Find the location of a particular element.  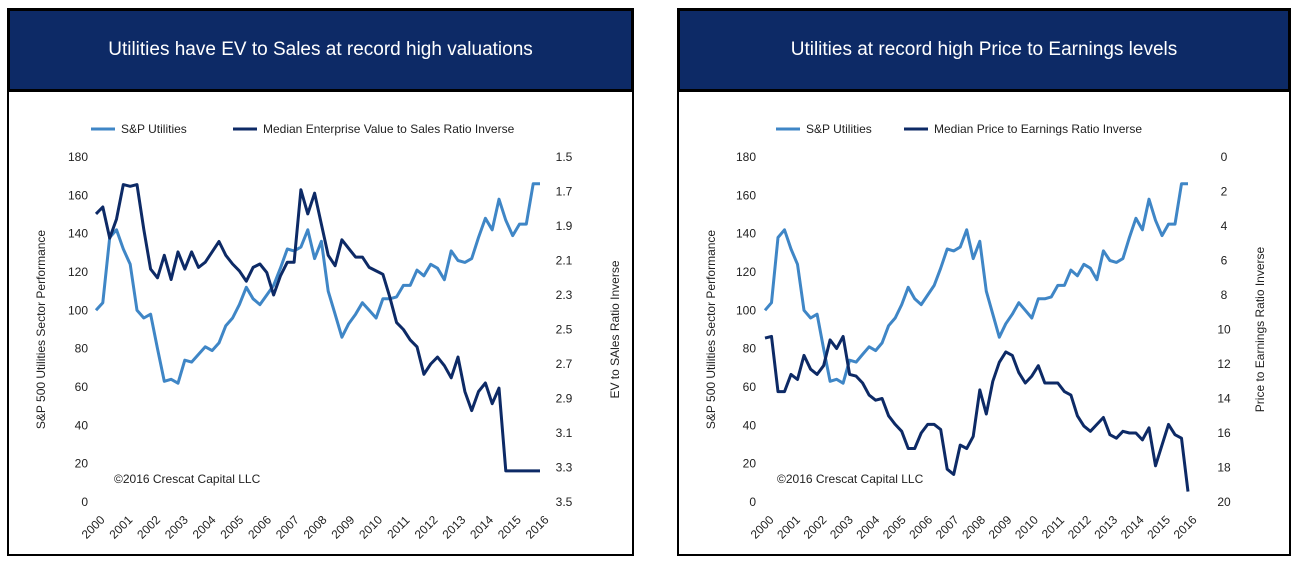

y2-tick-label: 2.7 is located at coordinates (564, 364).